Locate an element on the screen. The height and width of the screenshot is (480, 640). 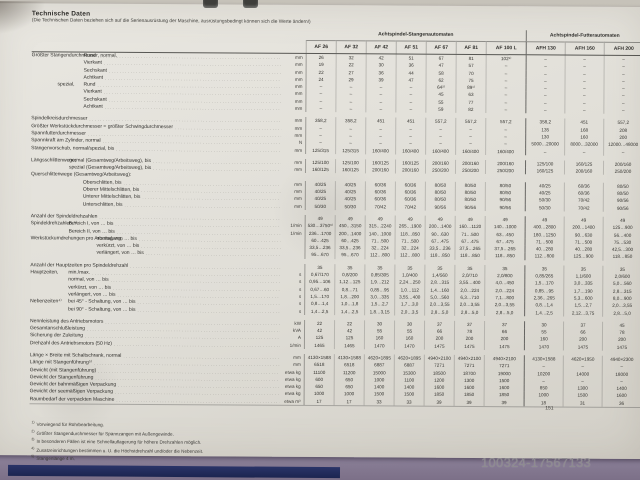
group-header-futterautomaten: Achtspindel-Futterautomaten is located at coordinates (582, 36).